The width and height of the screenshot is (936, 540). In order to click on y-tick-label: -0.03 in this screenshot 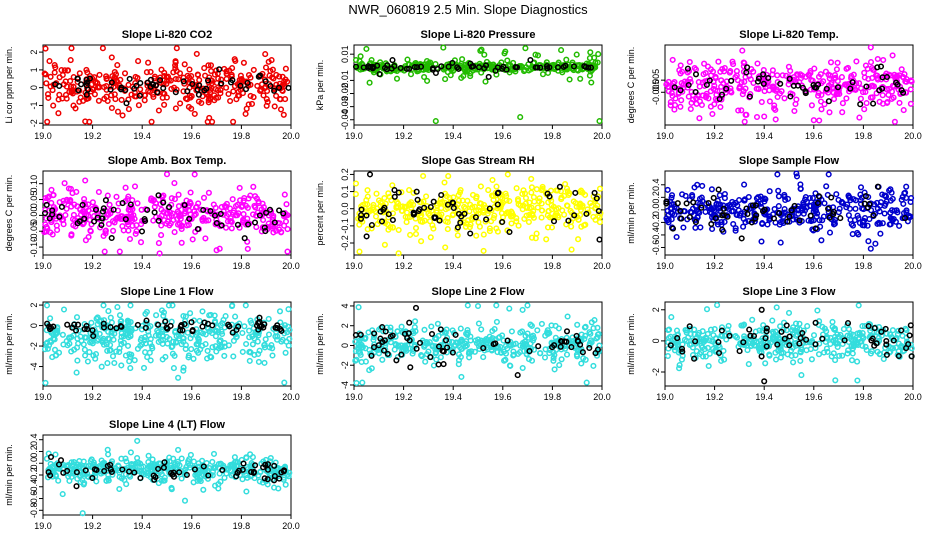, I will do `click(345, 106)`.